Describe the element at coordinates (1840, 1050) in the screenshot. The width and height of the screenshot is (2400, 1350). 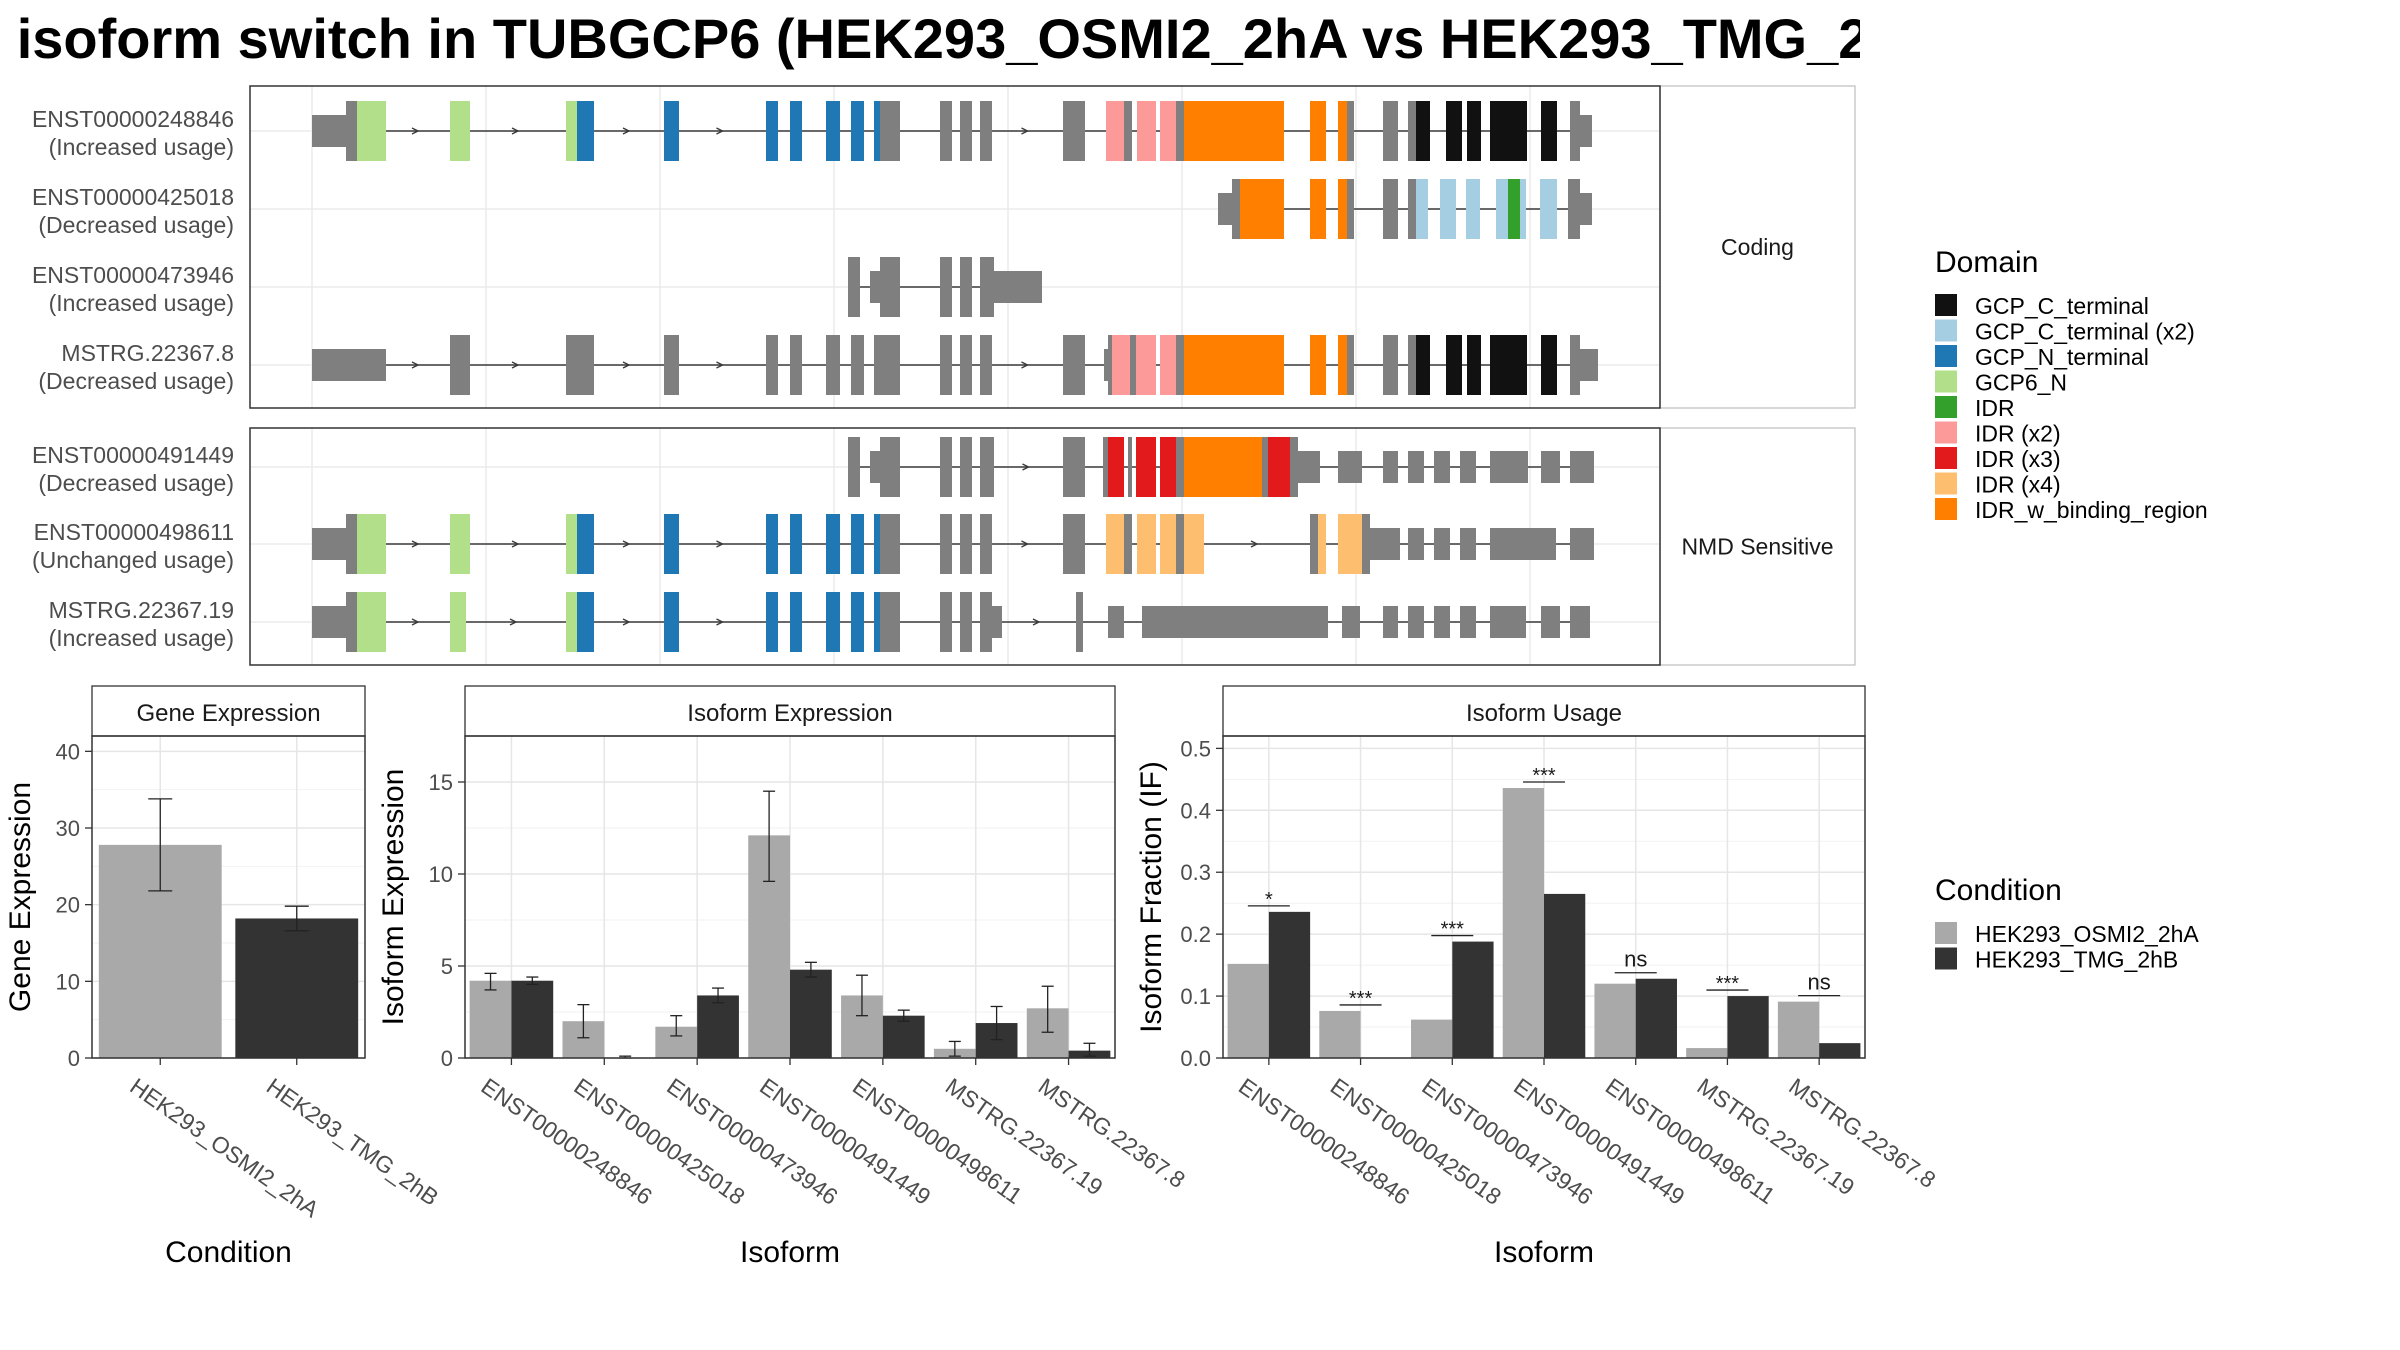
I see `bar-MSTRG.22367.8-HEK293_TMG_2hB` at that location.